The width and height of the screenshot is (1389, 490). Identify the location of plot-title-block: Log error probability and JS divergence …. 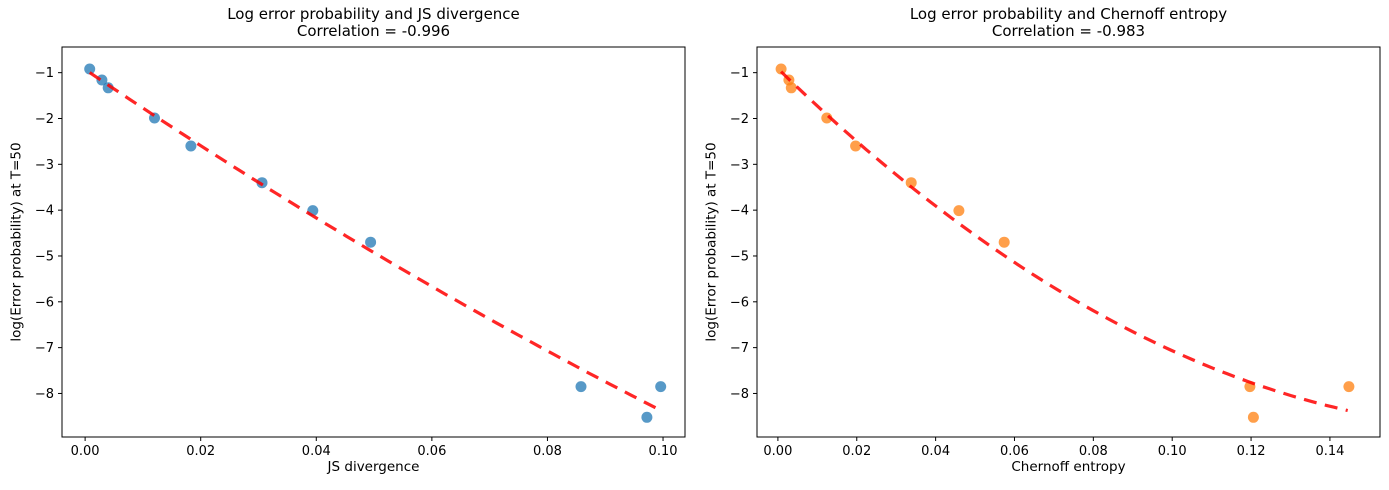
(373, 23).